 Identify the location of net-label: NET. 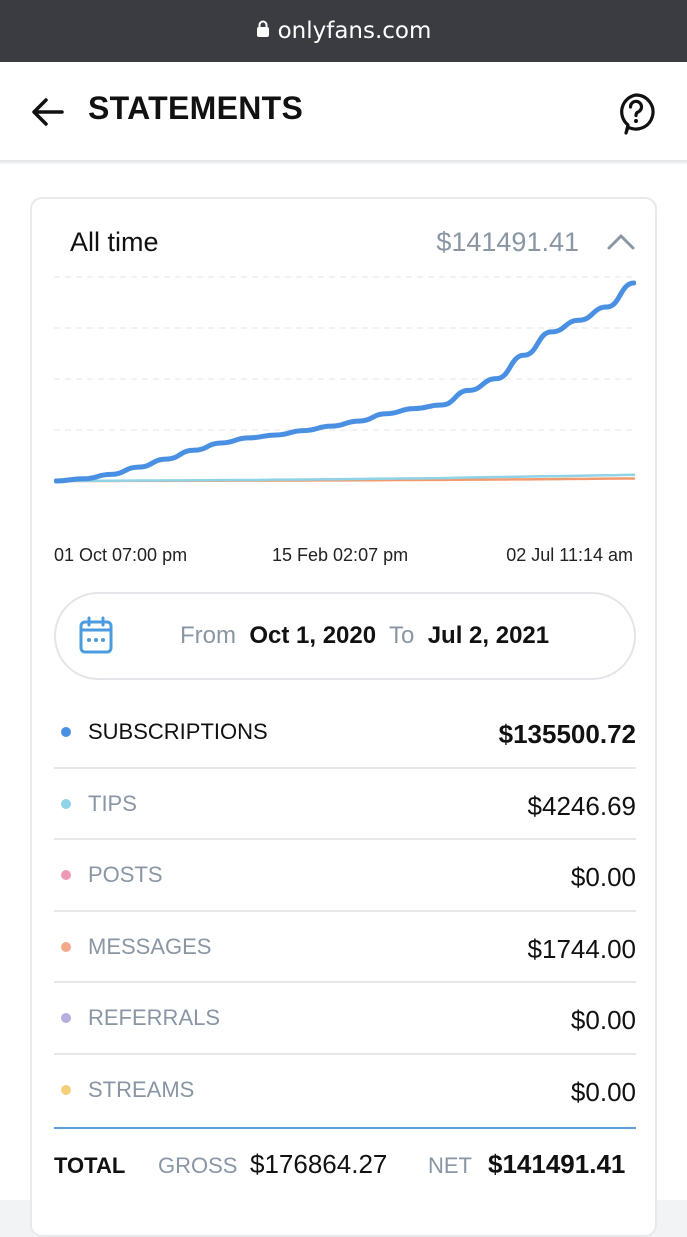
(450, 1165).